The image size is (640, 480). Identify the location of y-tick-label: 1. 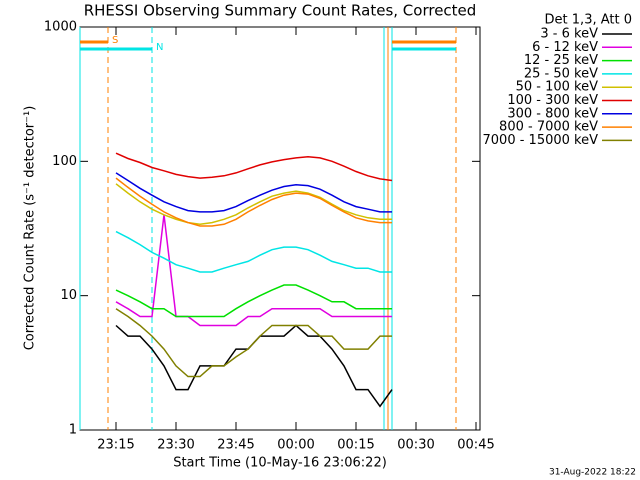
(73, 430).